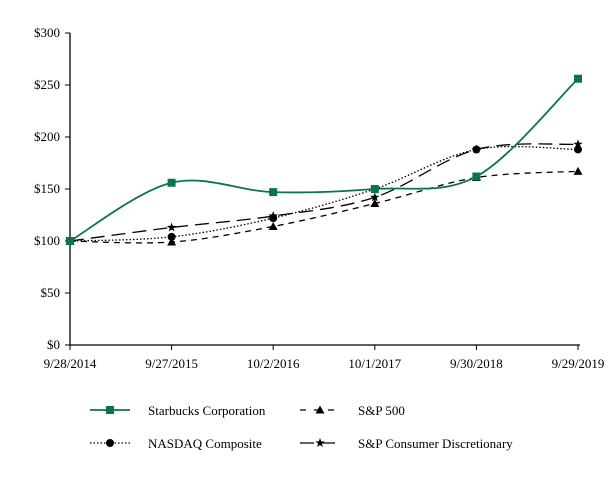 This screenshot has height=485, width=613. Describe the element at coordinates (47, 136) in the screenshot. I see `y-tick-label: $200` at that location.